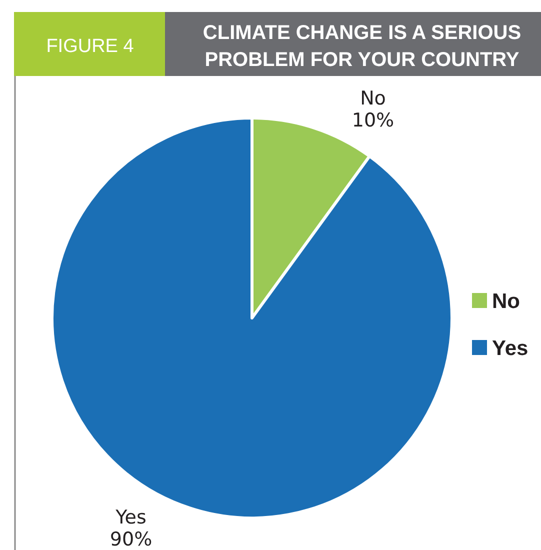 The image size is (541, 550). I want to click on slice-label: No, so click(373, 98).